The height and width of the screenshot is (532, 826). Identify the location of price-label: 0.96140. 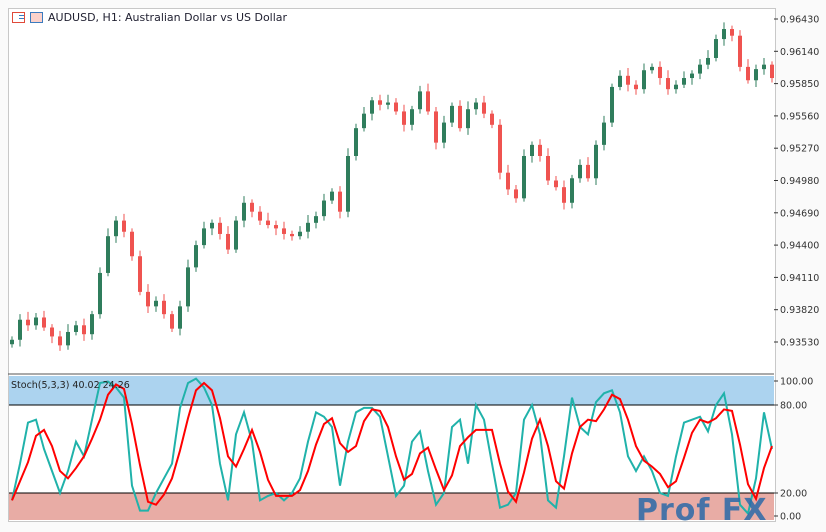
(799, 52).